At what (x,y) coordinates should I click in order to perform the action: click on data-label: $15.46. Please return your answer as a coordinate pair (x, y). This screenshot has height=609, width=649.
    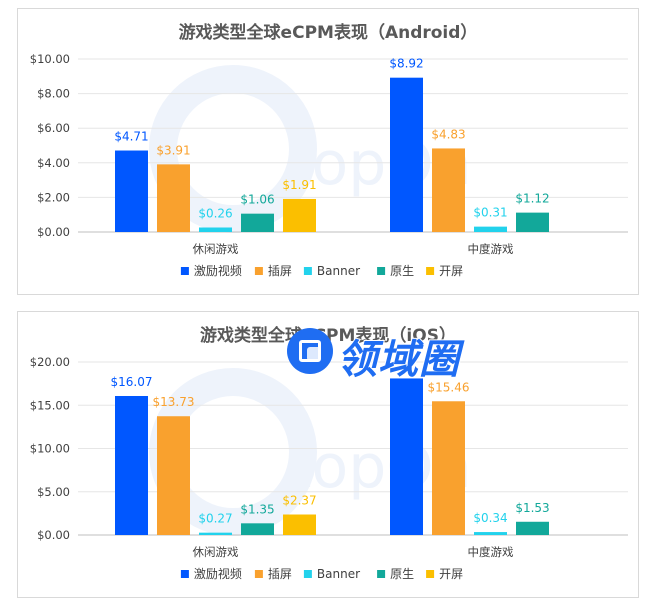
    Looking at the image, I should click on (449, 387).